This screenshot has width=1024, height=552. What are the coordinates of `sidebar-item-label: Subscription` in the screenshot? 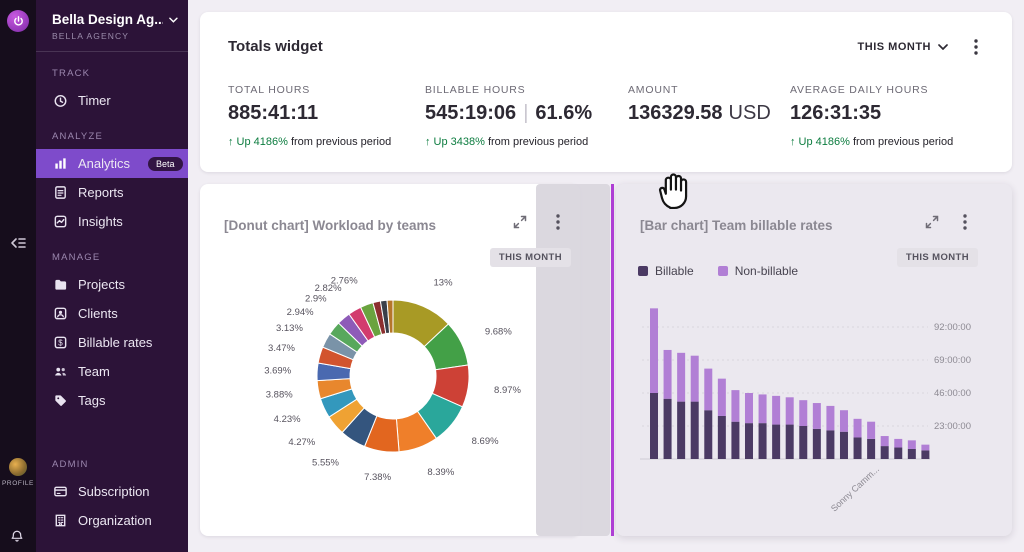 It's located at (114, 491).